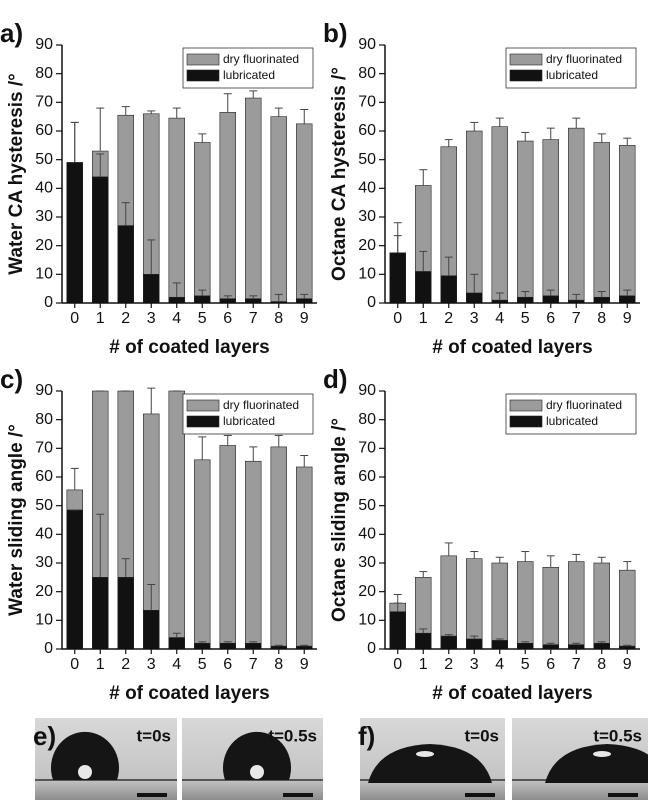  What do you see at coordinates (339, 520) in the screenshot?
I see `y-axis-title: Octane sliding angle /°` at bounding box center [339, 520].